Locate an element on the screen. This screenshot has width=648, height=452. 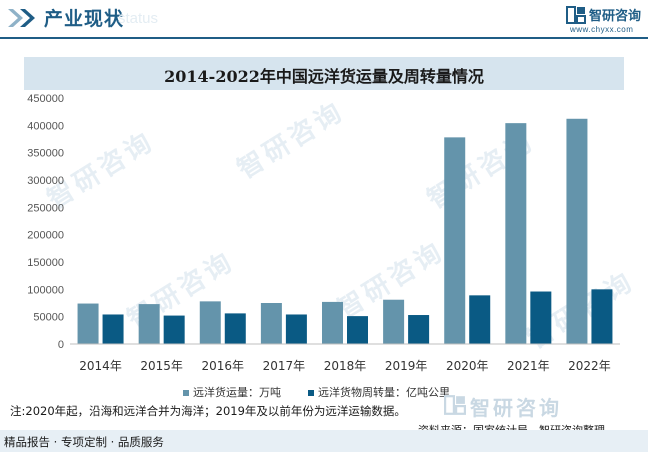
x-tick-label: 2017年 is located at coordinates (284, 366).